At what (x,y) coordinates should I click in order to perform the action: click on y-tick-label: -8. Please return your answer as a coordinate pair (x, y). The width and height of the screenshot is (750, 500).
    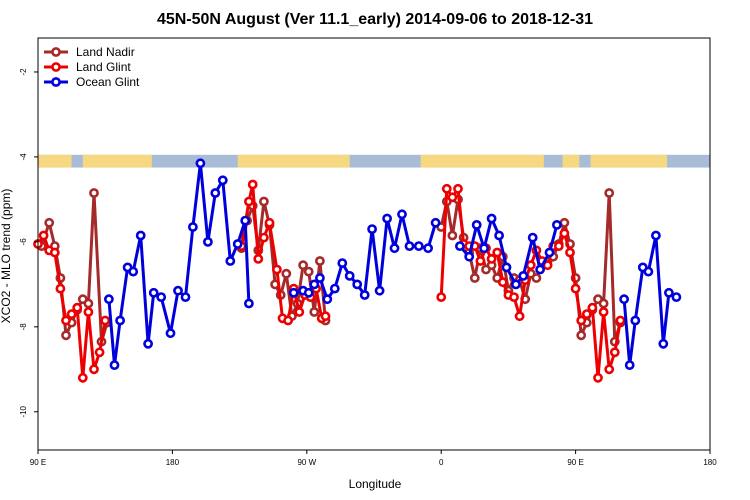
    Looking at the image, I should click on (23, 327).